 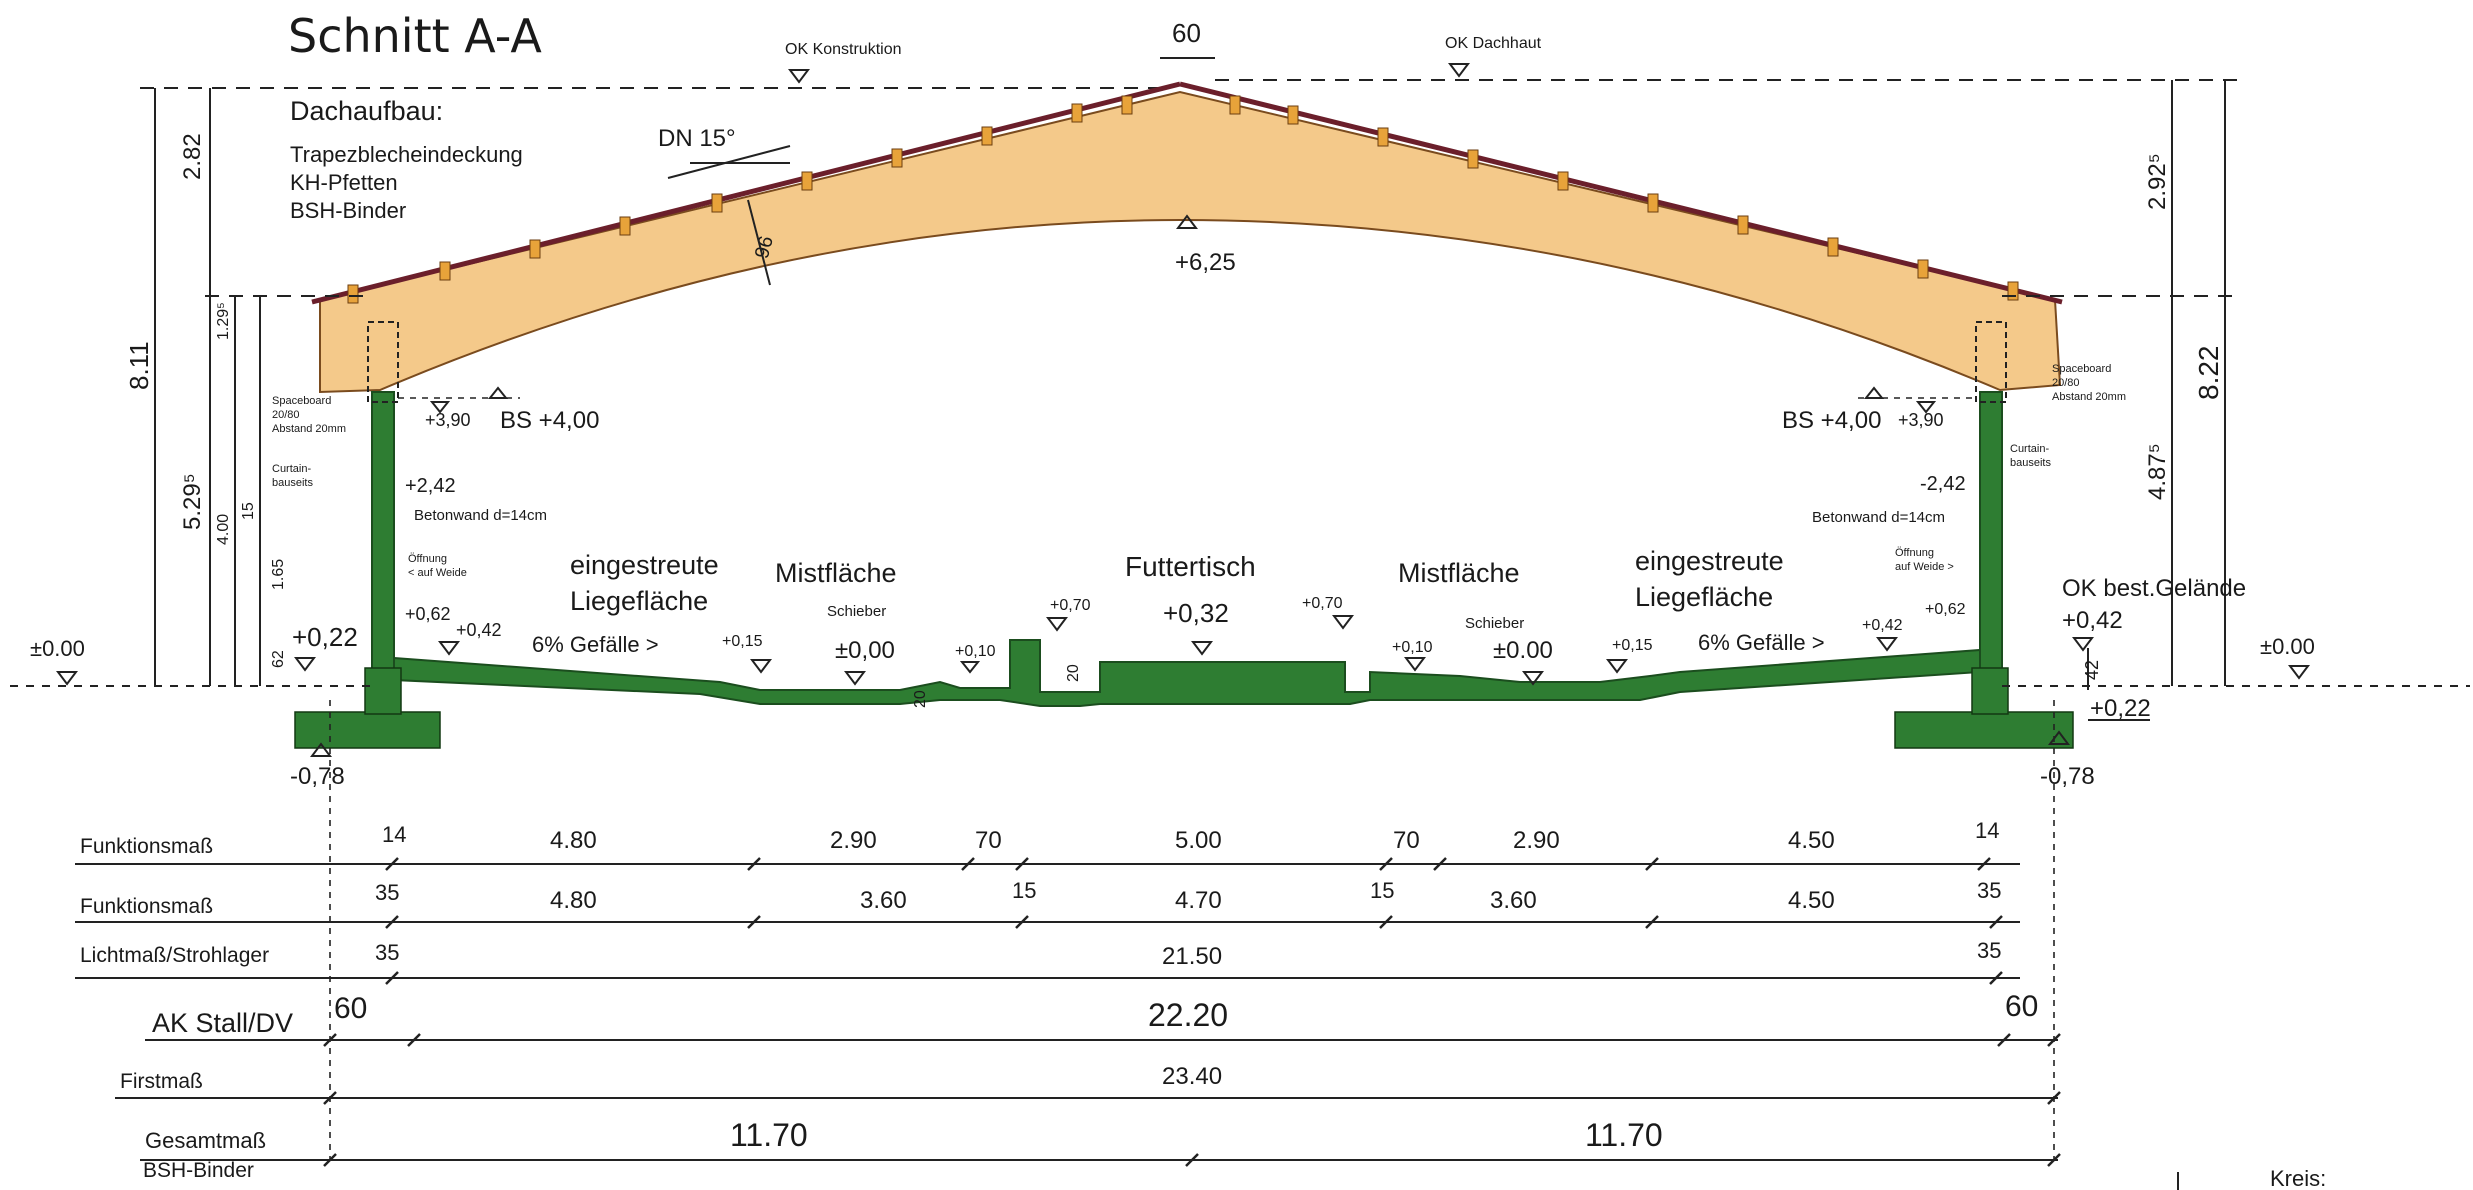 What do you see at coordinates (1926, 407) in the screenshot?
I see `elev-beam-right-marker` at bounding box center [1926, 407].